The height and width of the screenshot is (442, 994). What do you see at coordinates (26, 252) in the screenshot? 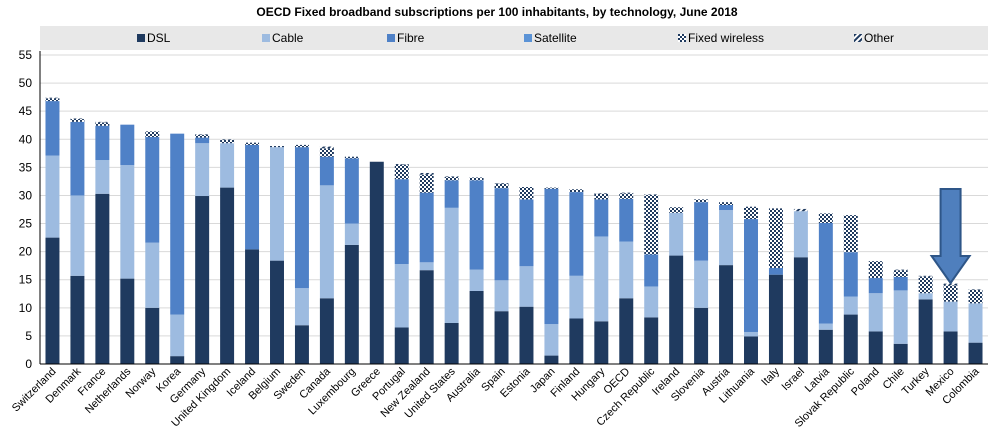
I see `y-tick-label: 20` at bounding box center [26, 252].